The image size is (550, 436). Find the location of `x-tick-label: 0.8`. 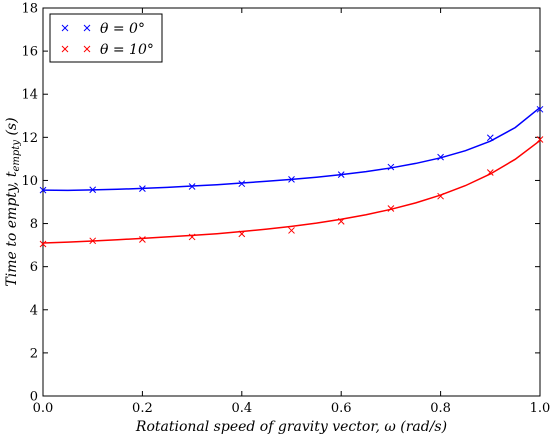

x-tick-label: 0.8 is located at coordinates (440, 408).